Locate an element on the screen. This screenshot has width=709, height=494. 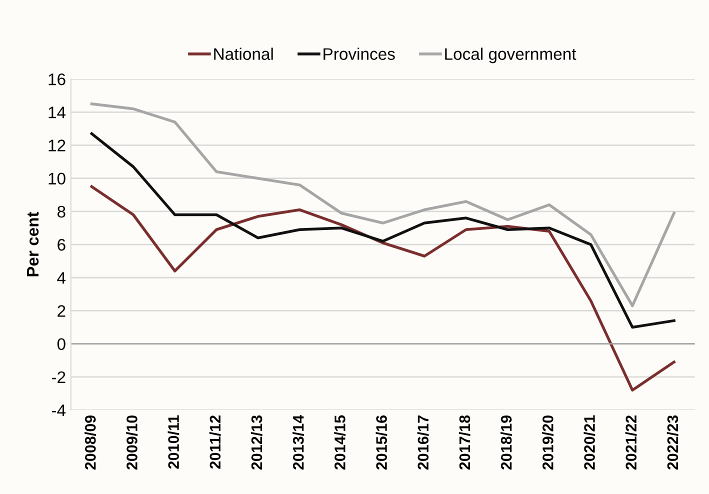
y-tick-label: 6 is located at coordinates (62, 244).